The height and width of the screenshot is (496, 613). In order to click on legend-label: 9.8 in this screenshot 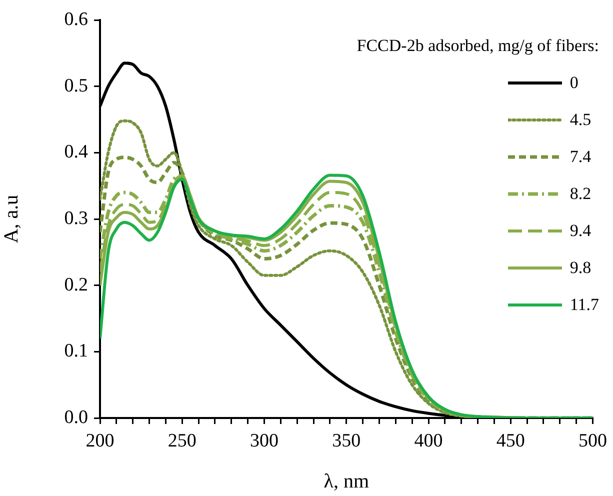, I will do `click(581, 268)`.